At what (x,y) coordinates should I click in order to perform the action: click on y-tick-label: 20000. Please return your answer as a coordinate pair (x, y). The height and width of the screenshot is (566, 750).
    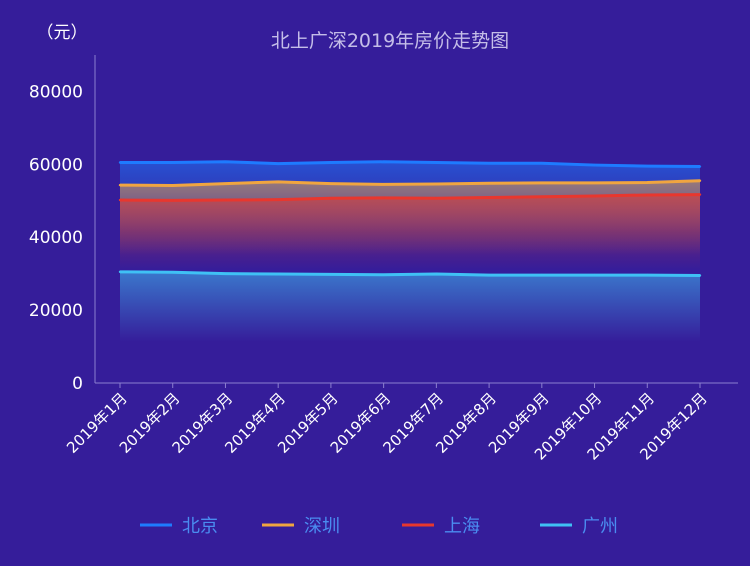
    Looking at the image, I should click on (56, 311).